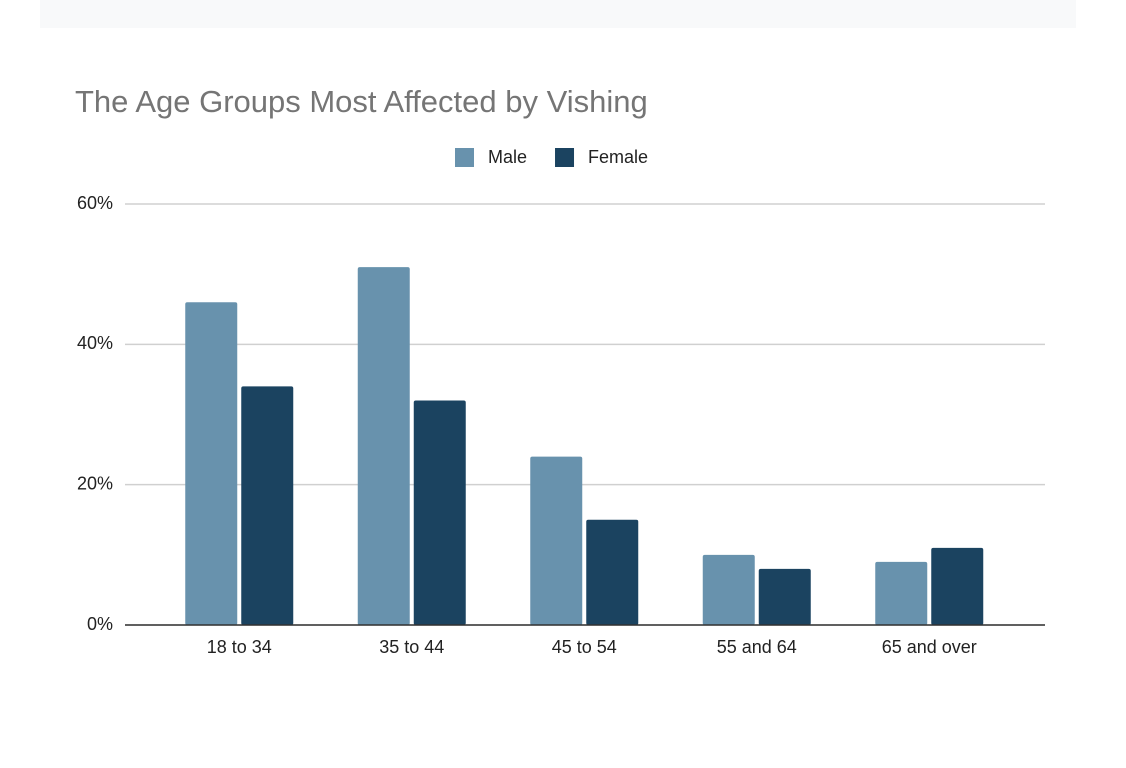  What do you see at coordinates (558, 14) in the screenshot?
I see `top-strip` at bounding box center [558, 14].